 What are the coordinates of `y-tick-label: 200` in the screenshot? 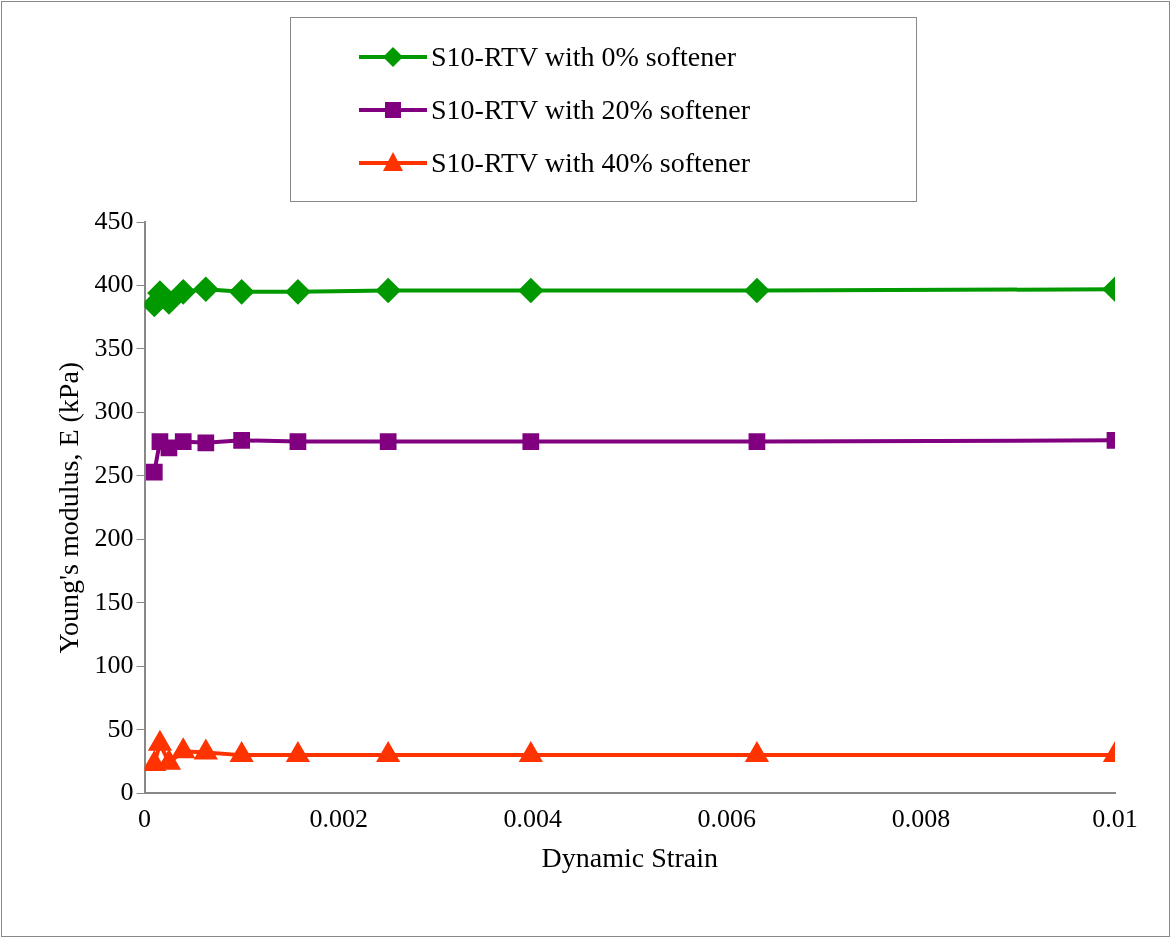 It's located at (114, 538).